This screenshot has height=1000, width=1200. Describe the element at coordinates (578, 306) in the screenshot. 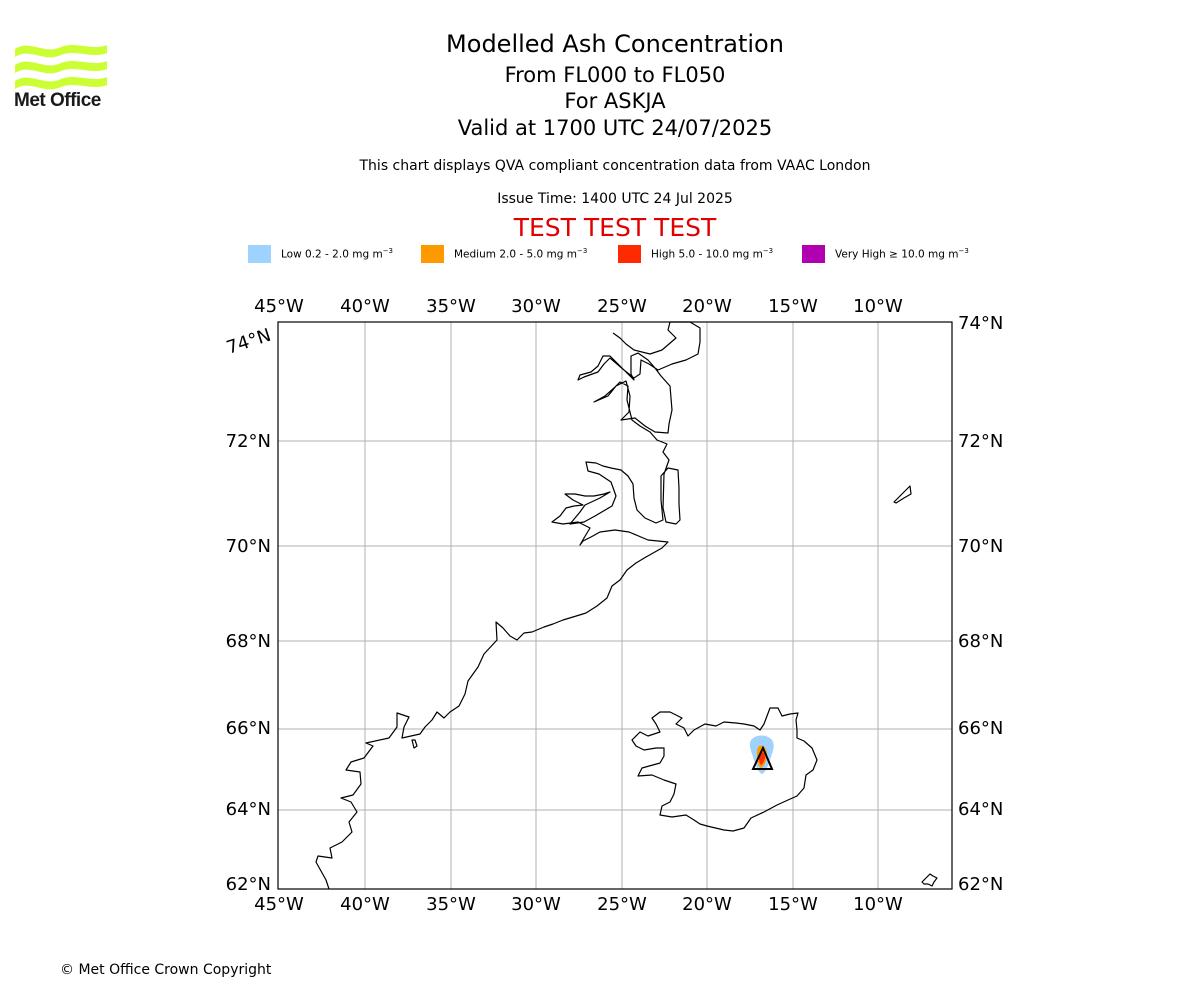

I see `longitude-labels-top: 45°W 40°W 35°W 30°W 25°W 20°W 15°W 10°W` at that location.